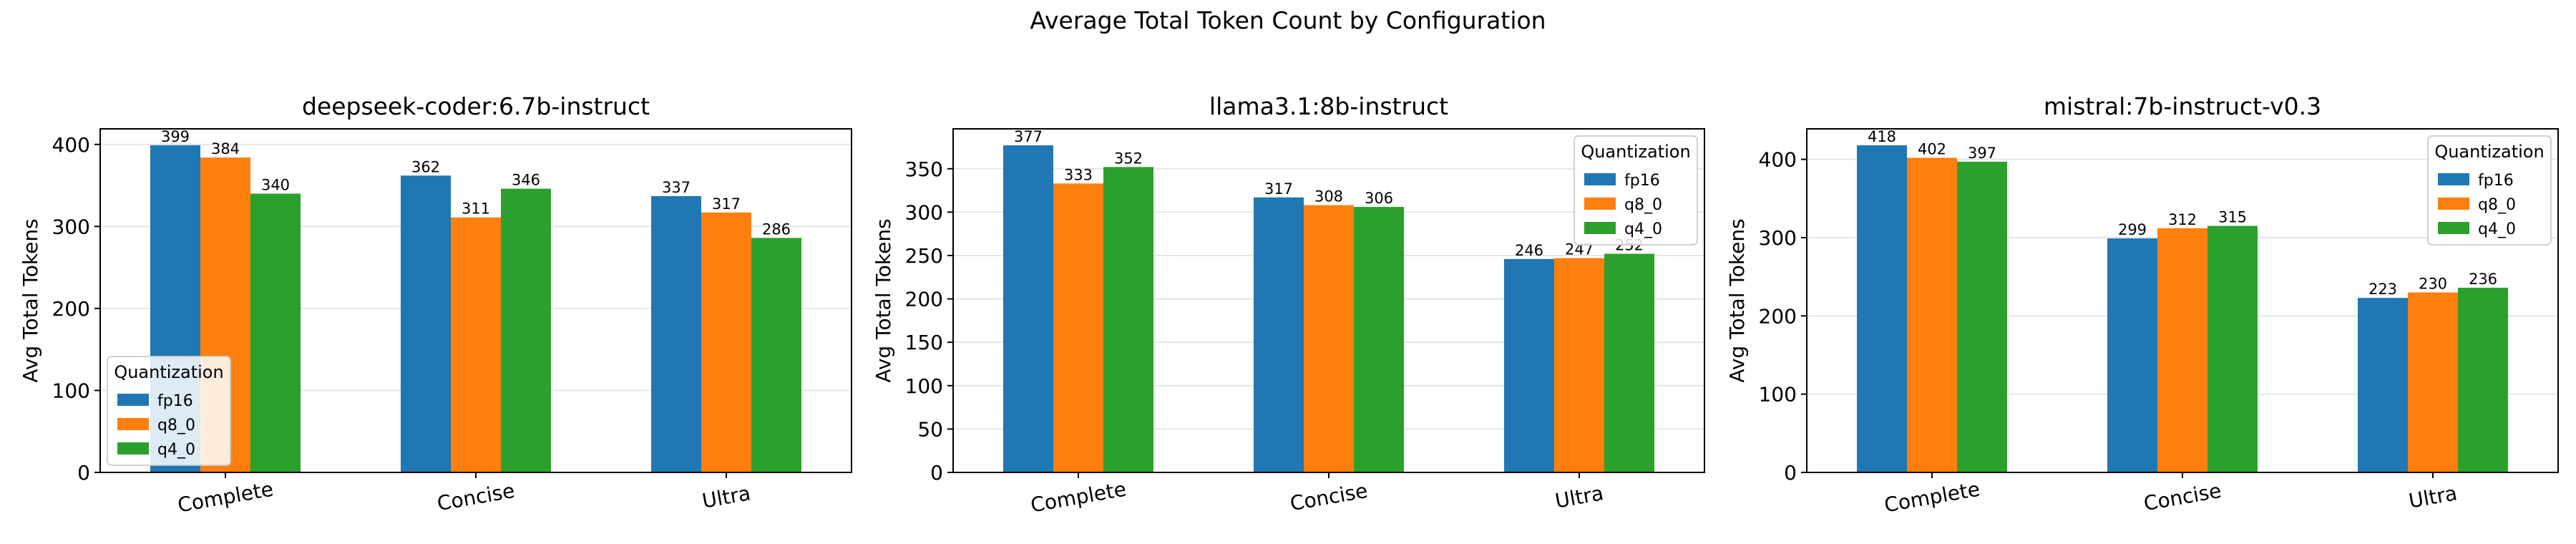  Describe the element at coordinates (924, 169) in the screenshot. I see `y-tick-label: 350` at that location.